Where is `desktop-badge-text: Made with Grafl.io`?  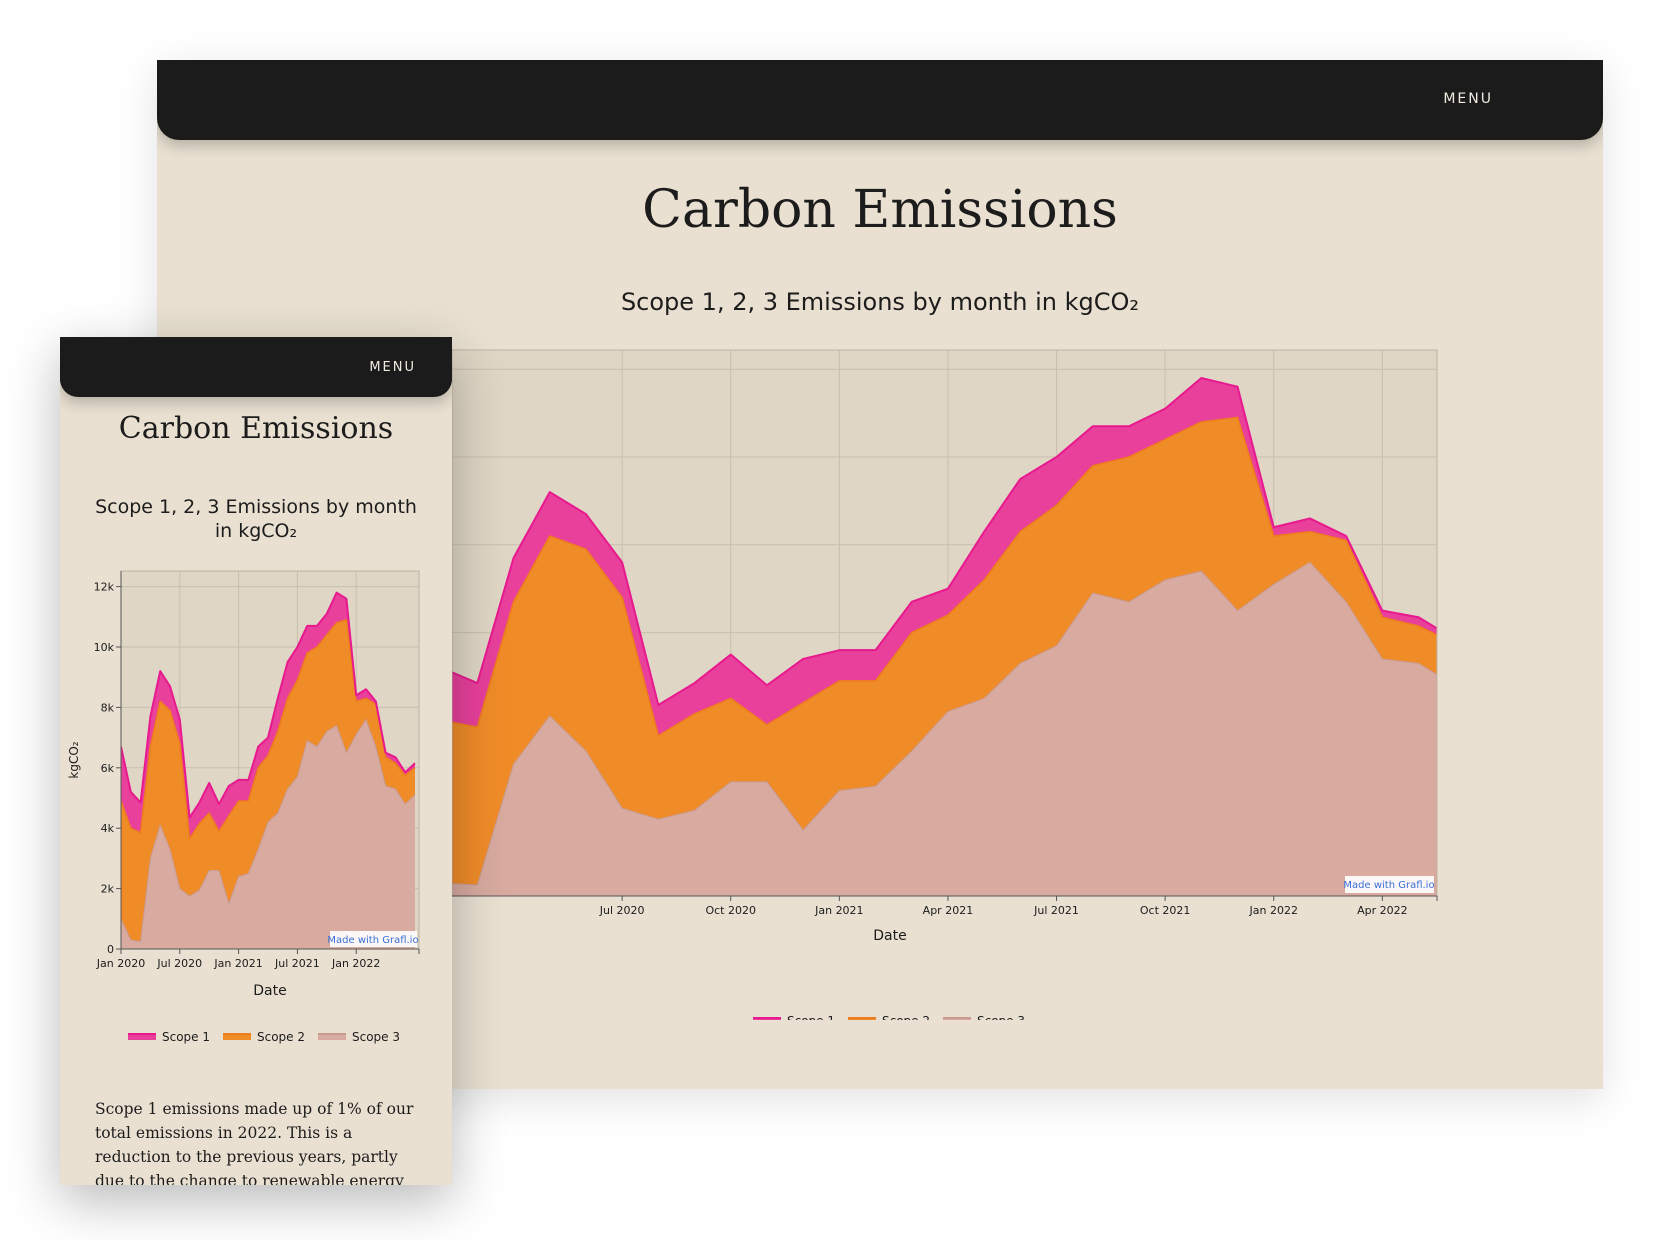 desktop-badge-text: Made with Grafl.io is located at coordinates (1388, 885).